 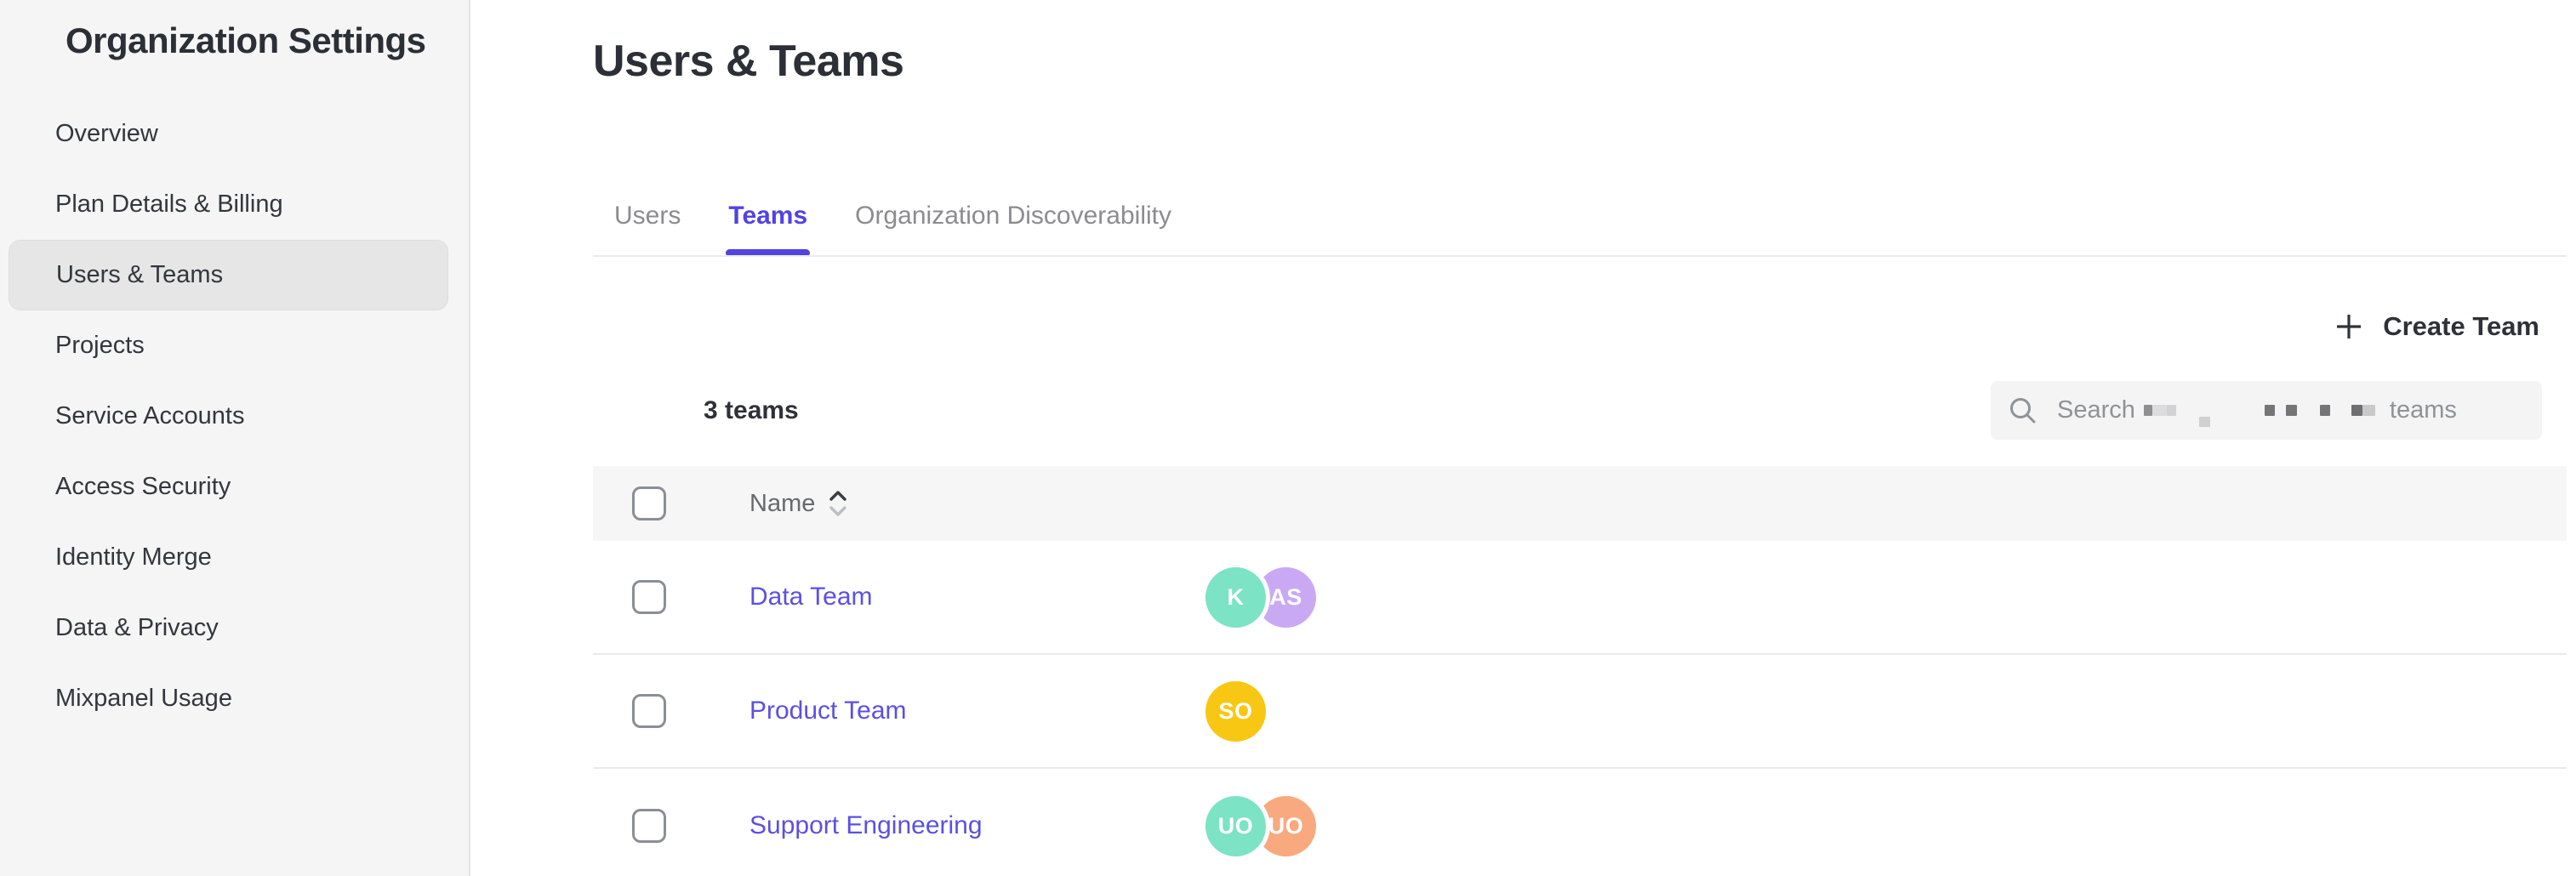 I want to click on tab-teams: Teams, so click(x=768, y=215).